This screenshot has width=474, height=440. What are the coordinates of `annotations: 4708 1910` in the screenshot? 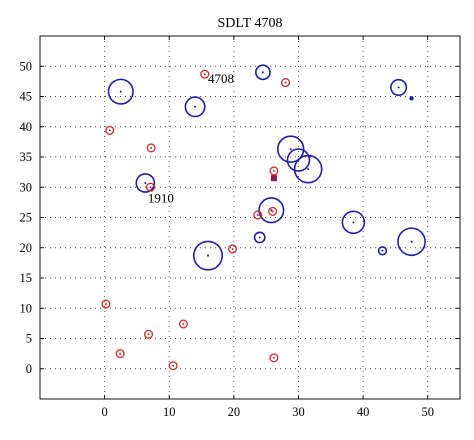 It's located at (191, 138).